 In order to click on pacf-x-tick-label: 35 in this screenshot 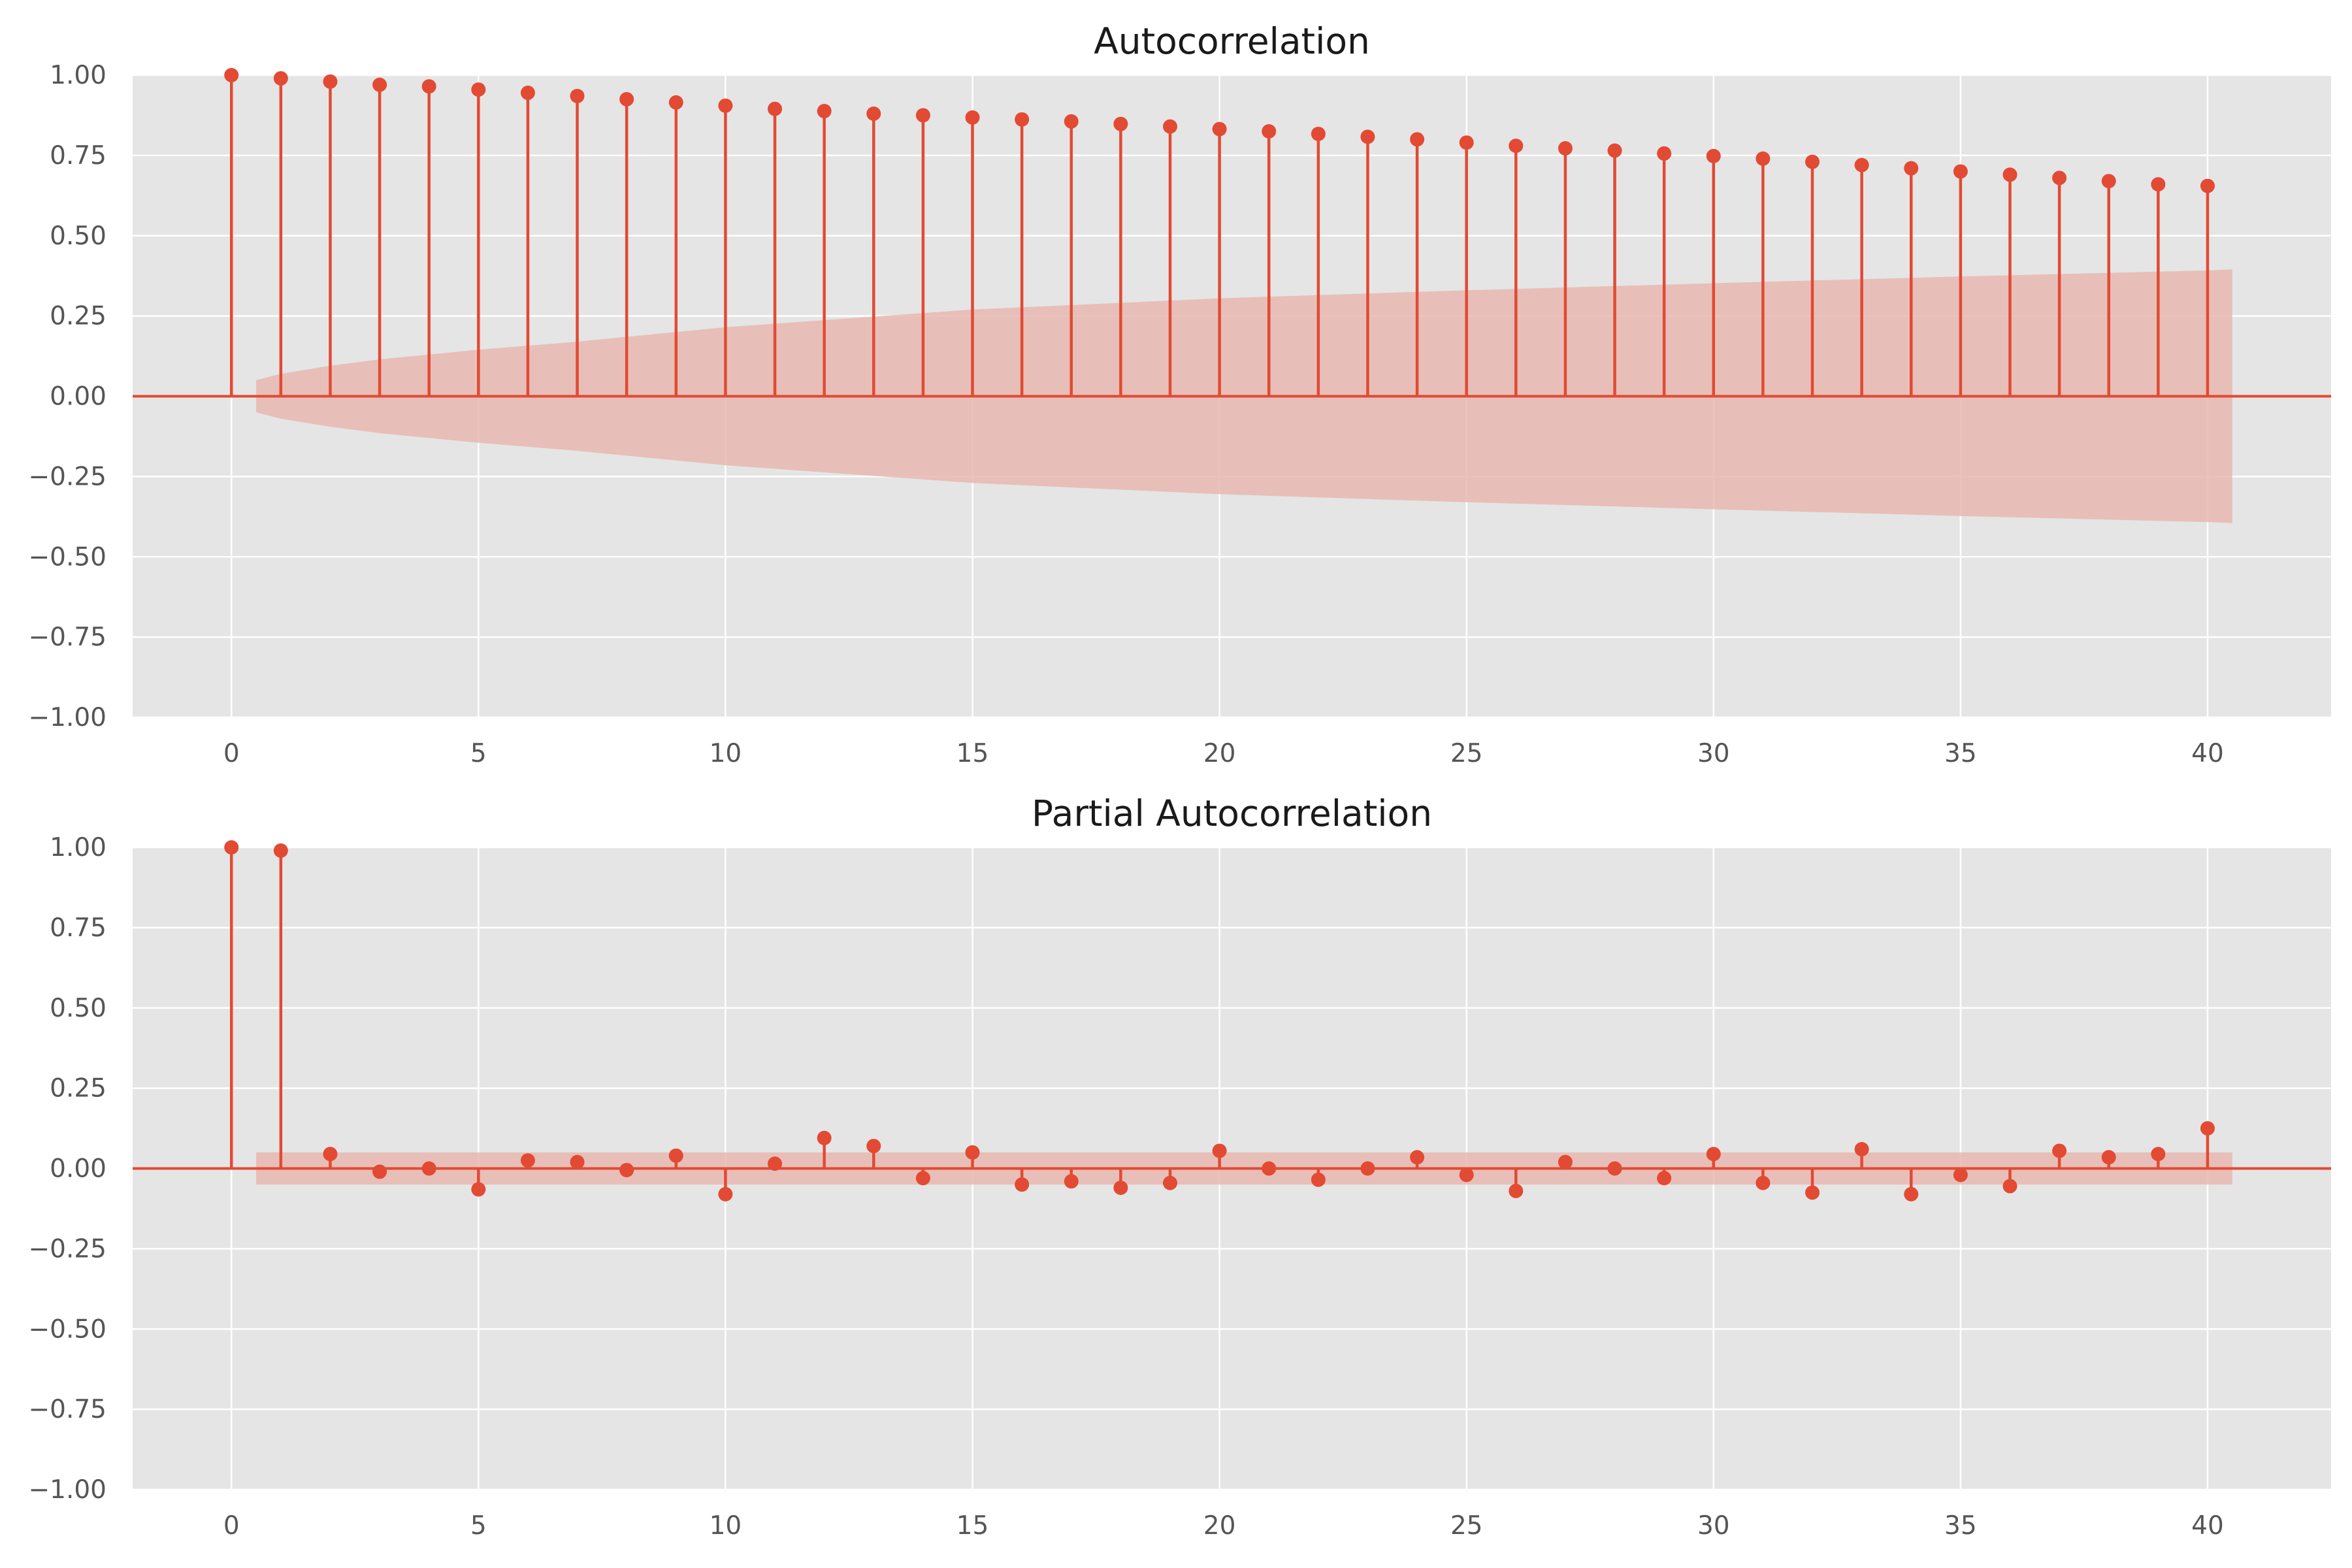, I will do `click(1960, 1526)`.